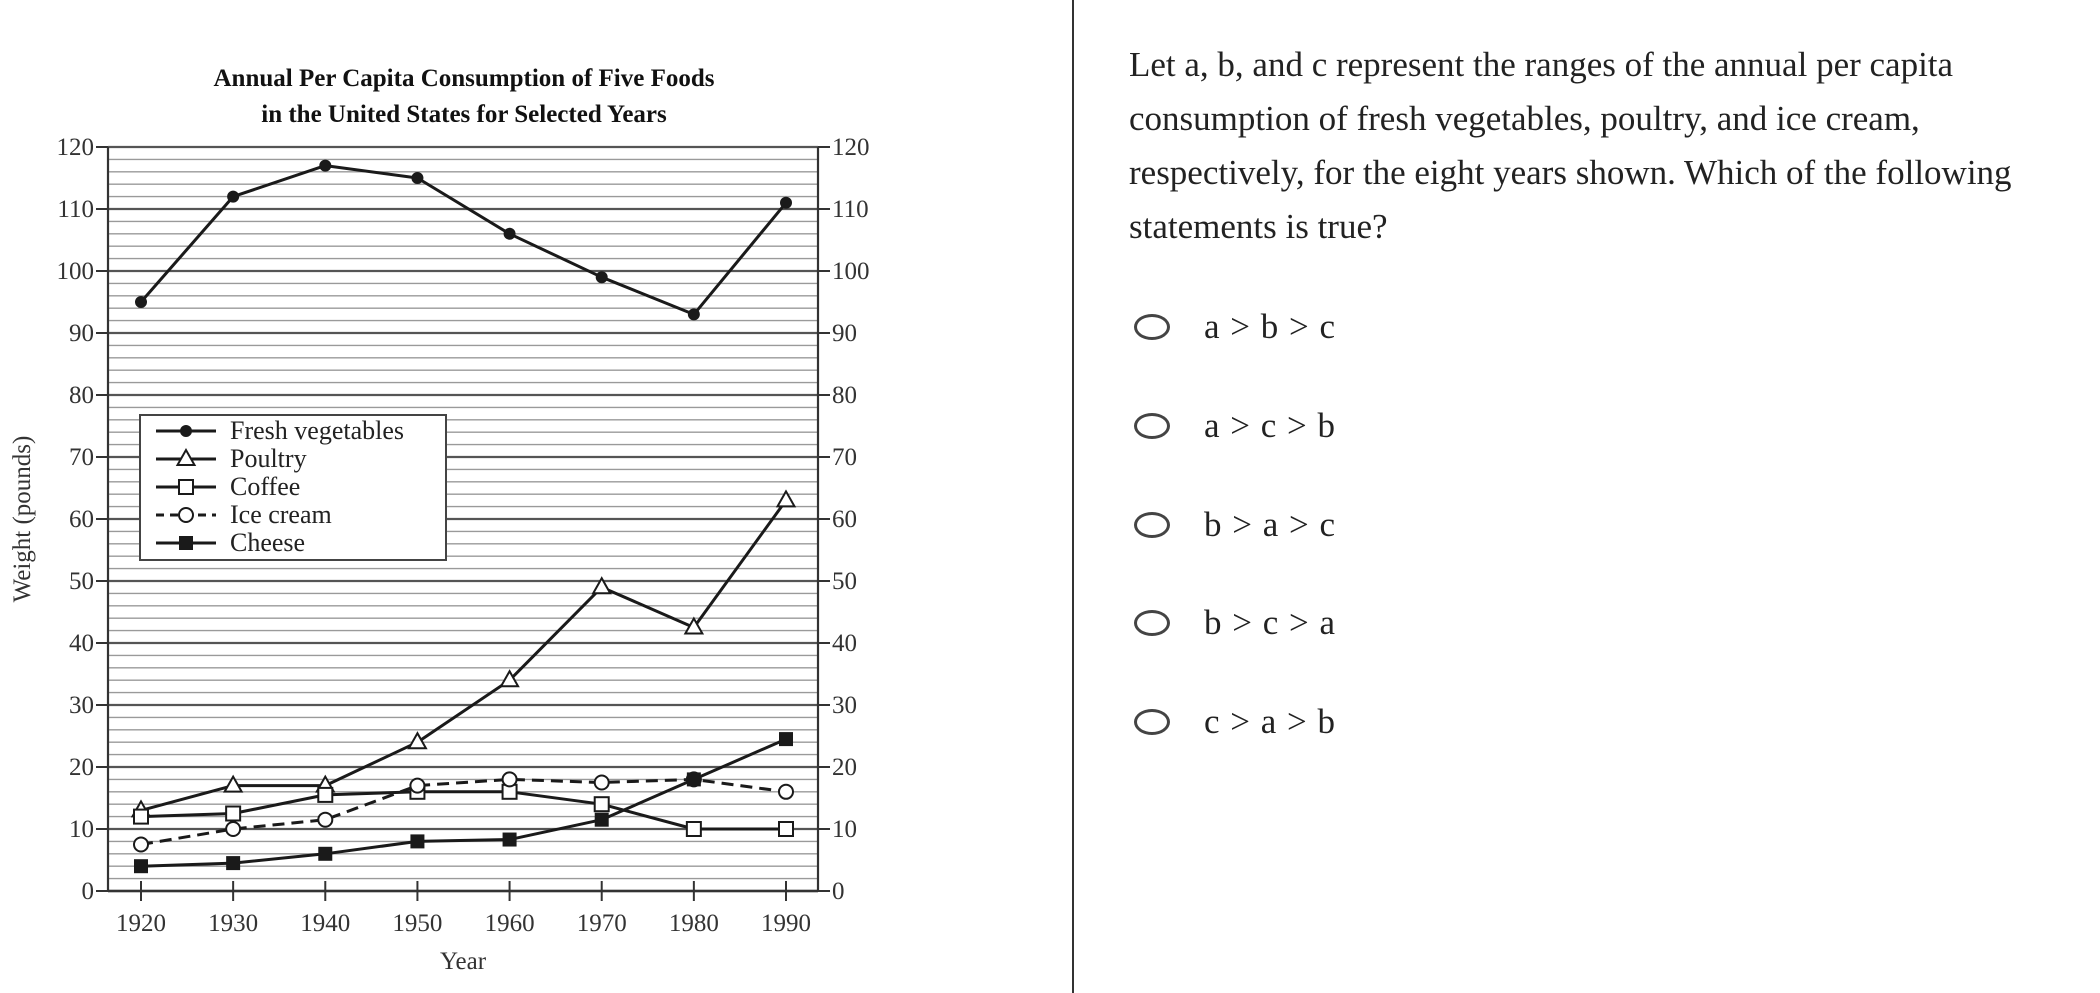  I want to click on option-label: b > c > a, so click(1270, 622).